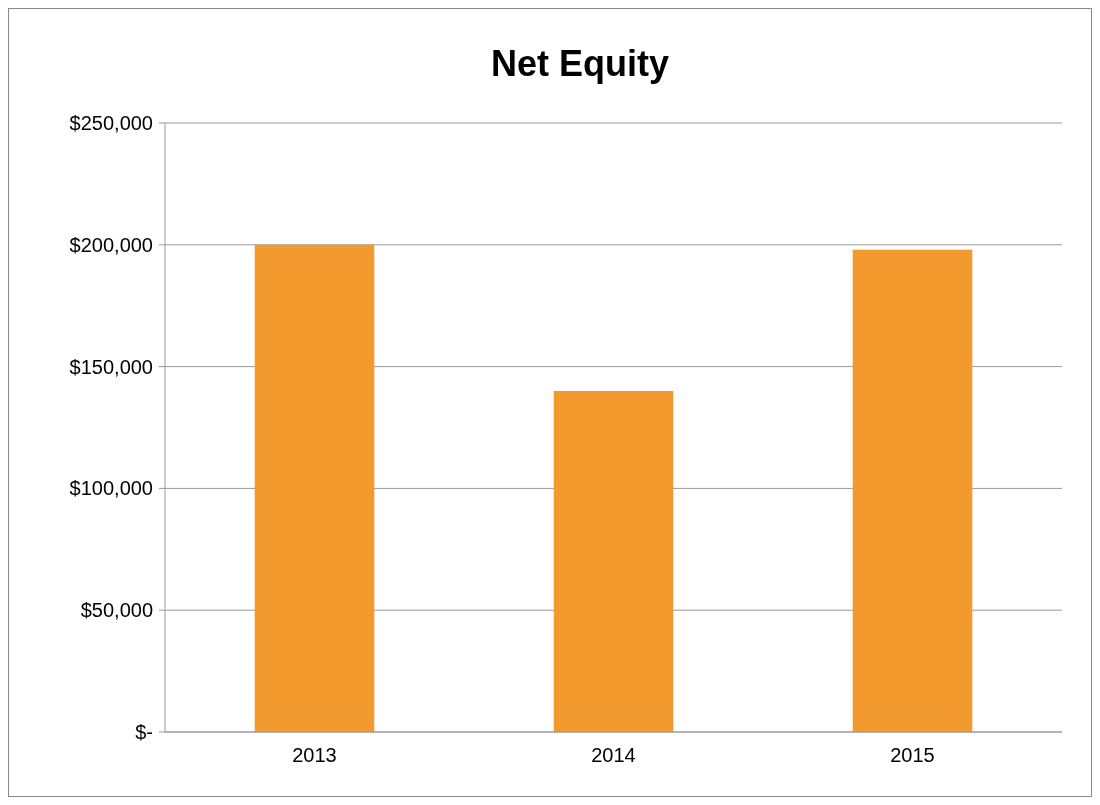 The width and height of the screenshot is (1100, 805). I want to click on x-tick-label: 2014, so click(613, 755).